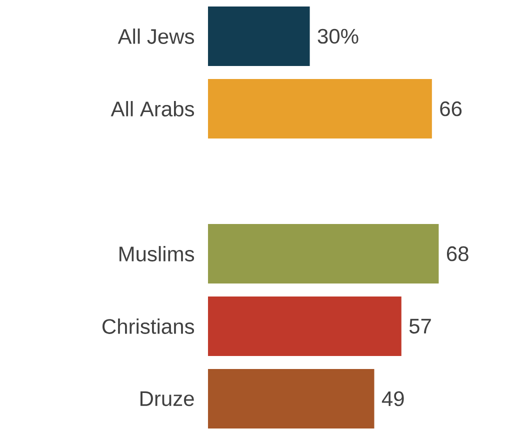 Image resolution: width=531 pixels, height=435 pixels. I want to click on data-label: 57, so click(420, 326).